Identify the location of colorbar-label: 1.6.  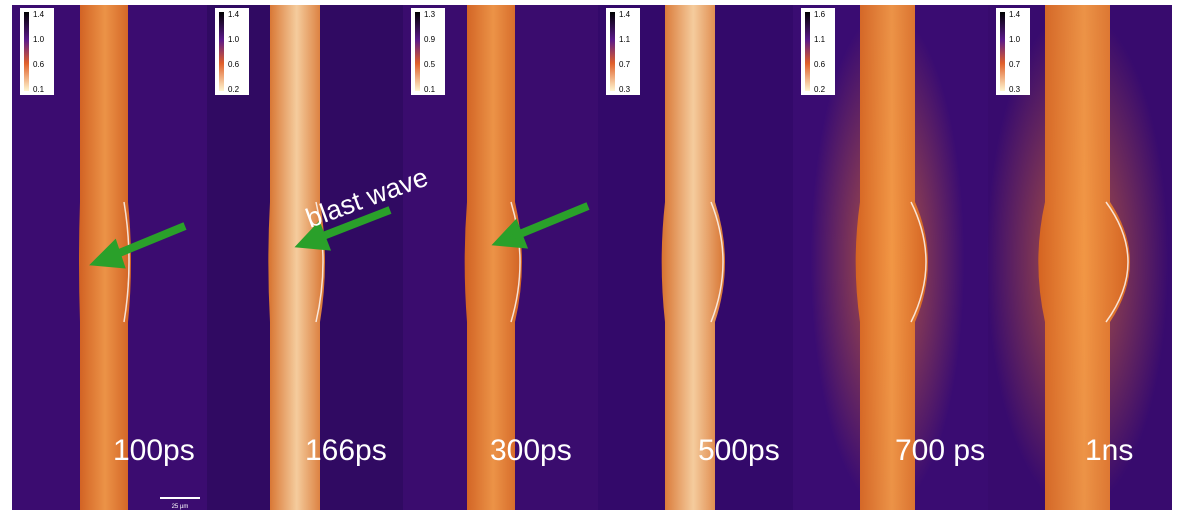
(820, 14).